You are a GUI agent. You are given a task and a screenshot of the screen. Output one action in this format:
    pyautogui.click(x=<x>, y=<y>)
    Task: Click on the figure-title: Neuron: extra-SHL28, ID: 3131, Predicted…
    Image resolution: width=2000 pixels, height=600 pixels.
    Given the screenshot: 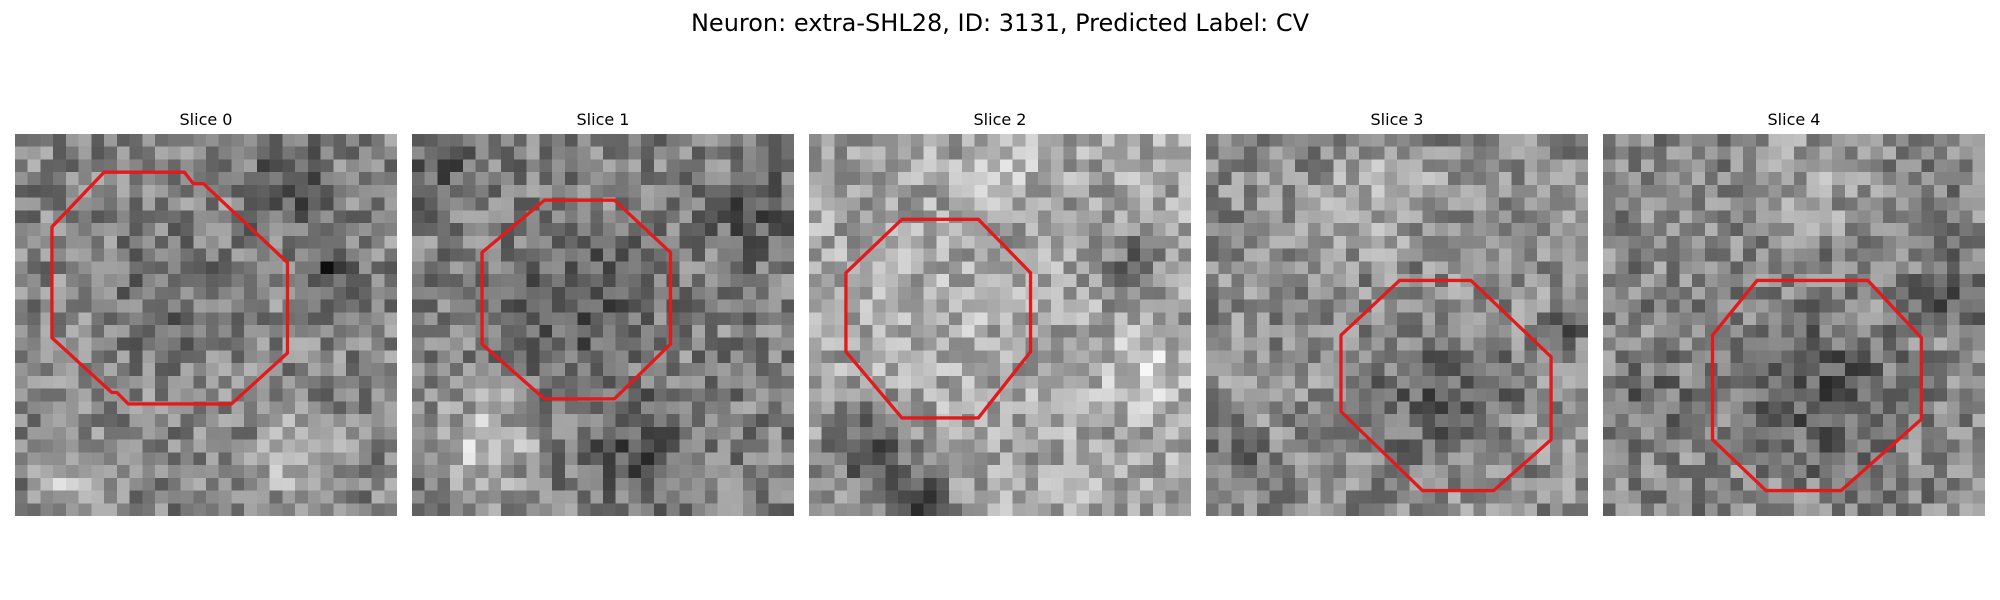 What is the action you would take?
    pyautogui.click(x=1000, y=23)
    